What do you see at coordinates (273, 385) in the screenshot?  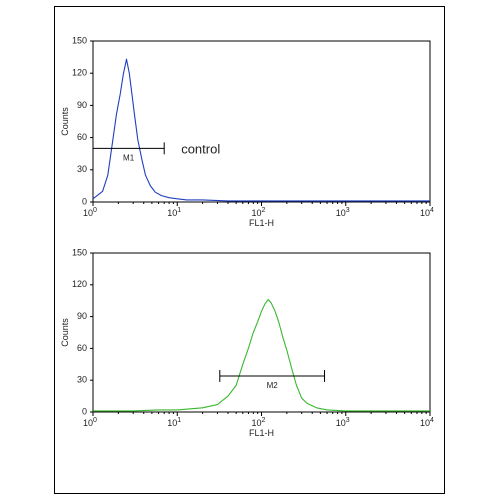 I see `gate-label: M2` at bounding box center [273, 385].